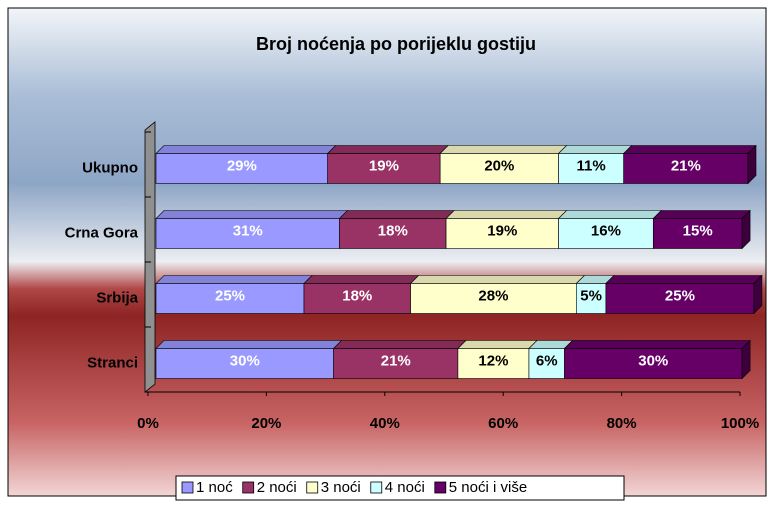 The image size is (776, 506). What do you see at coordinates (150, 257) in the screenshot?
I see `side-wall` at bounding box center [150, 257].